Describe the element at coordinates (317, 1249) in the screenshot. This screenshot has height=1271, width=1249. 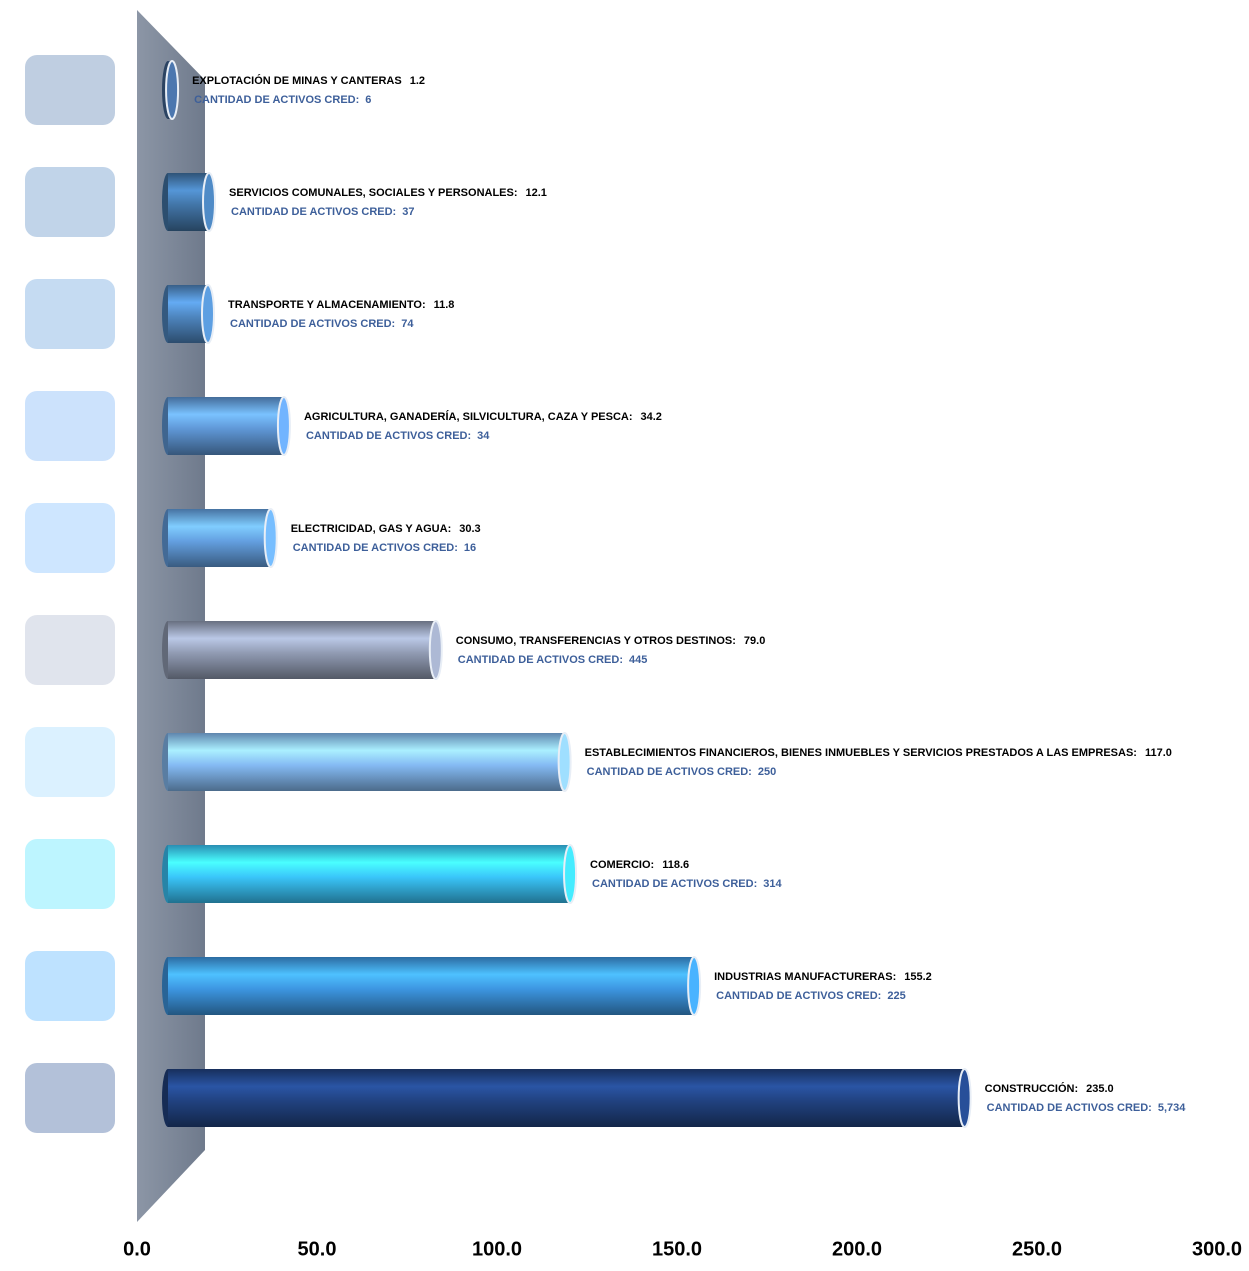
I see `x-tick-label: 50.0` at that location.